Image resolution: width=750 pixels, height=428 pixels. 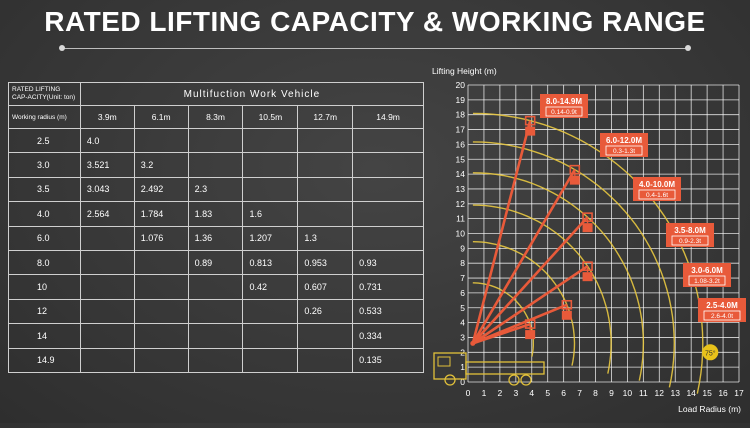 What do you see at coordinates (611, 393) in the screenshot?
I see `x-tick-label: 9` at bounding box center [611, 393].